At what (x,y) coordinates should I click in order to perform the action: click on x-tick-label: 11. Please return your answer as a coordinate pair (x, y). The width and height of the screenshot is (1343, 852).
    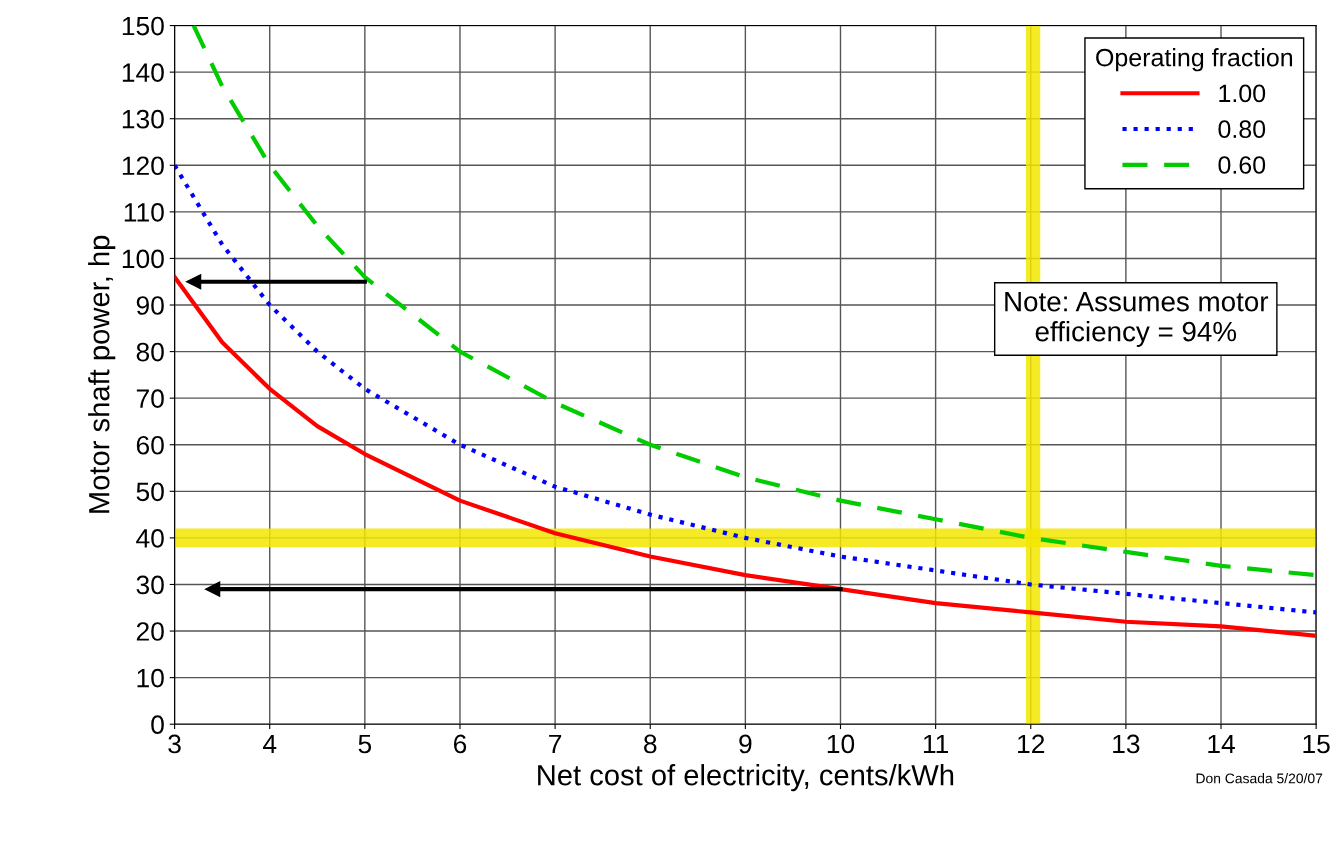
    Looking at the image, I should click on (936, 744).